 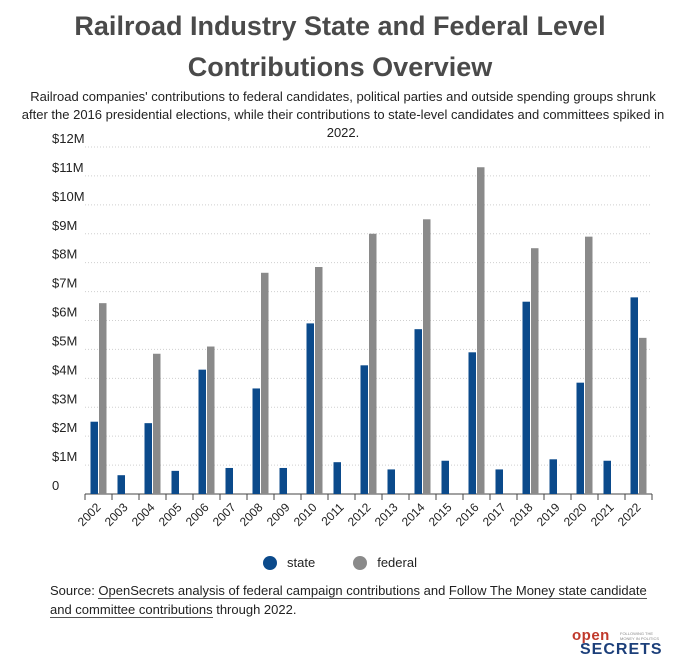 I want to click on y-tick-label: $9M, so click(x=64, y=225).